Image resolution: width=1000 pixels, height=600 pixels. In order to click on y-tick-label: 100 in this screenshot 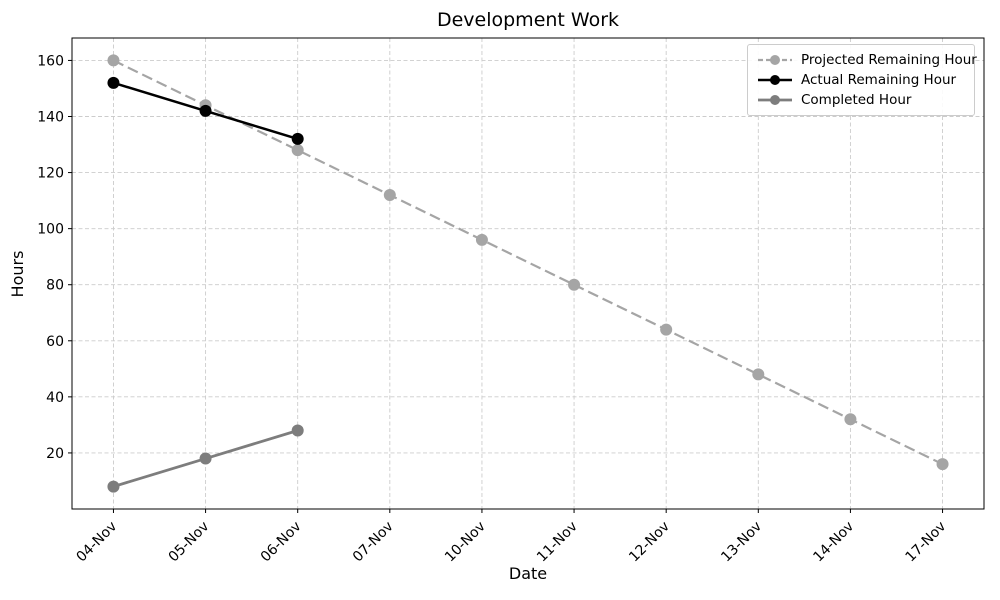, I will do `click(50, 230)`.